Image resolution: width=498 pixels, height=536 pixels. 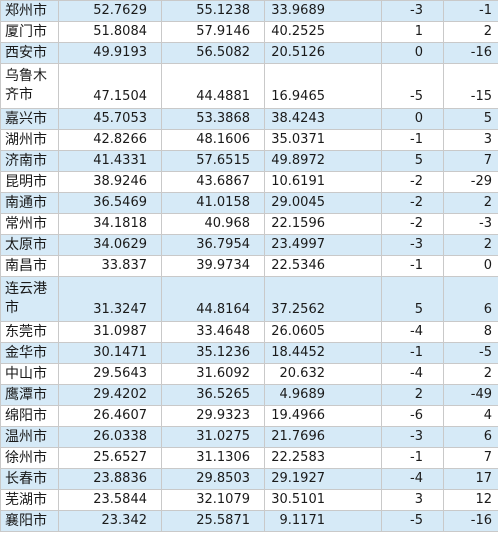 What do you see at coordinates (110, 299) in the screenshot?
I see `value-1-cell: 31.3247` at bounding box center [110, 299].